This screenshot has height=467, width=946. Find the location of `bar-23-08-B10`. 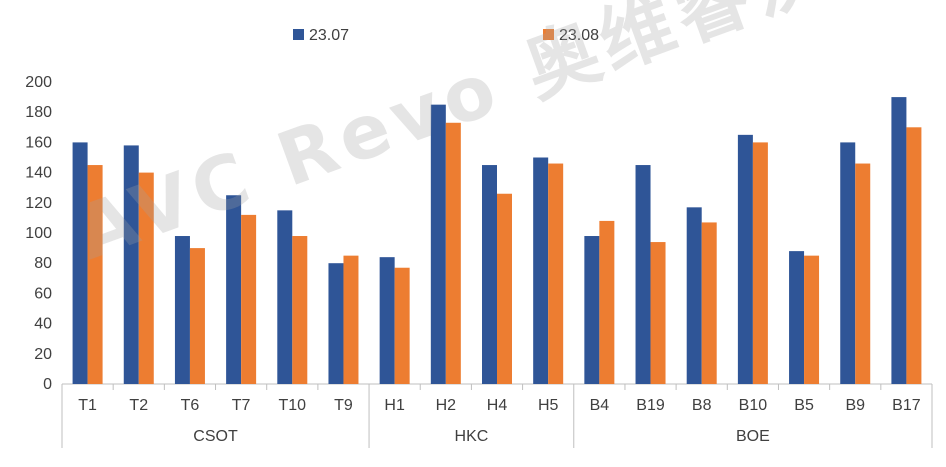

bar-23-08-B10 is located at coordinates (760, 263).